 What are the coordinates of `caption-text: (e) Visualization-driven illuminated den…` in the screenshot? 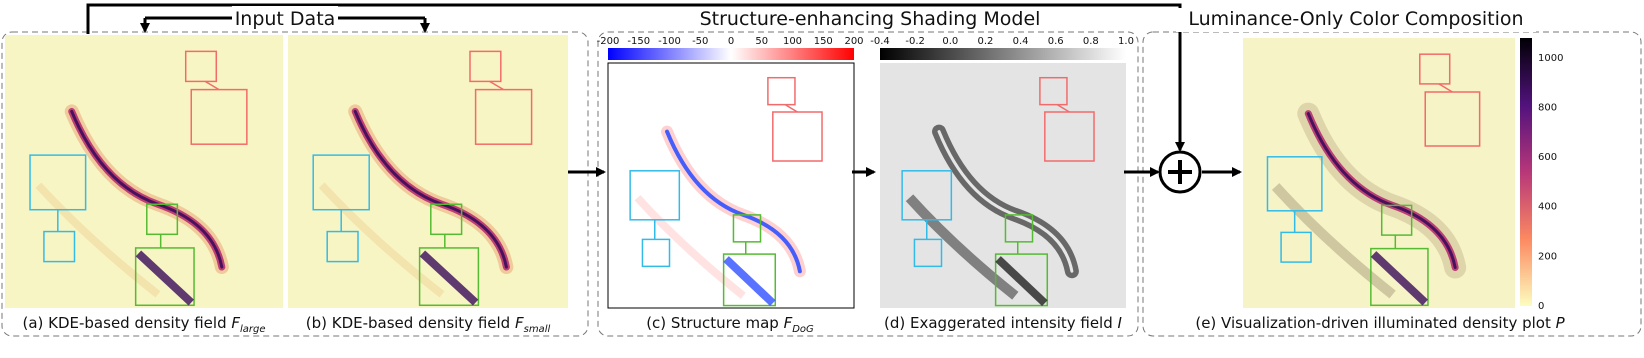 It's located at (1375, 323).